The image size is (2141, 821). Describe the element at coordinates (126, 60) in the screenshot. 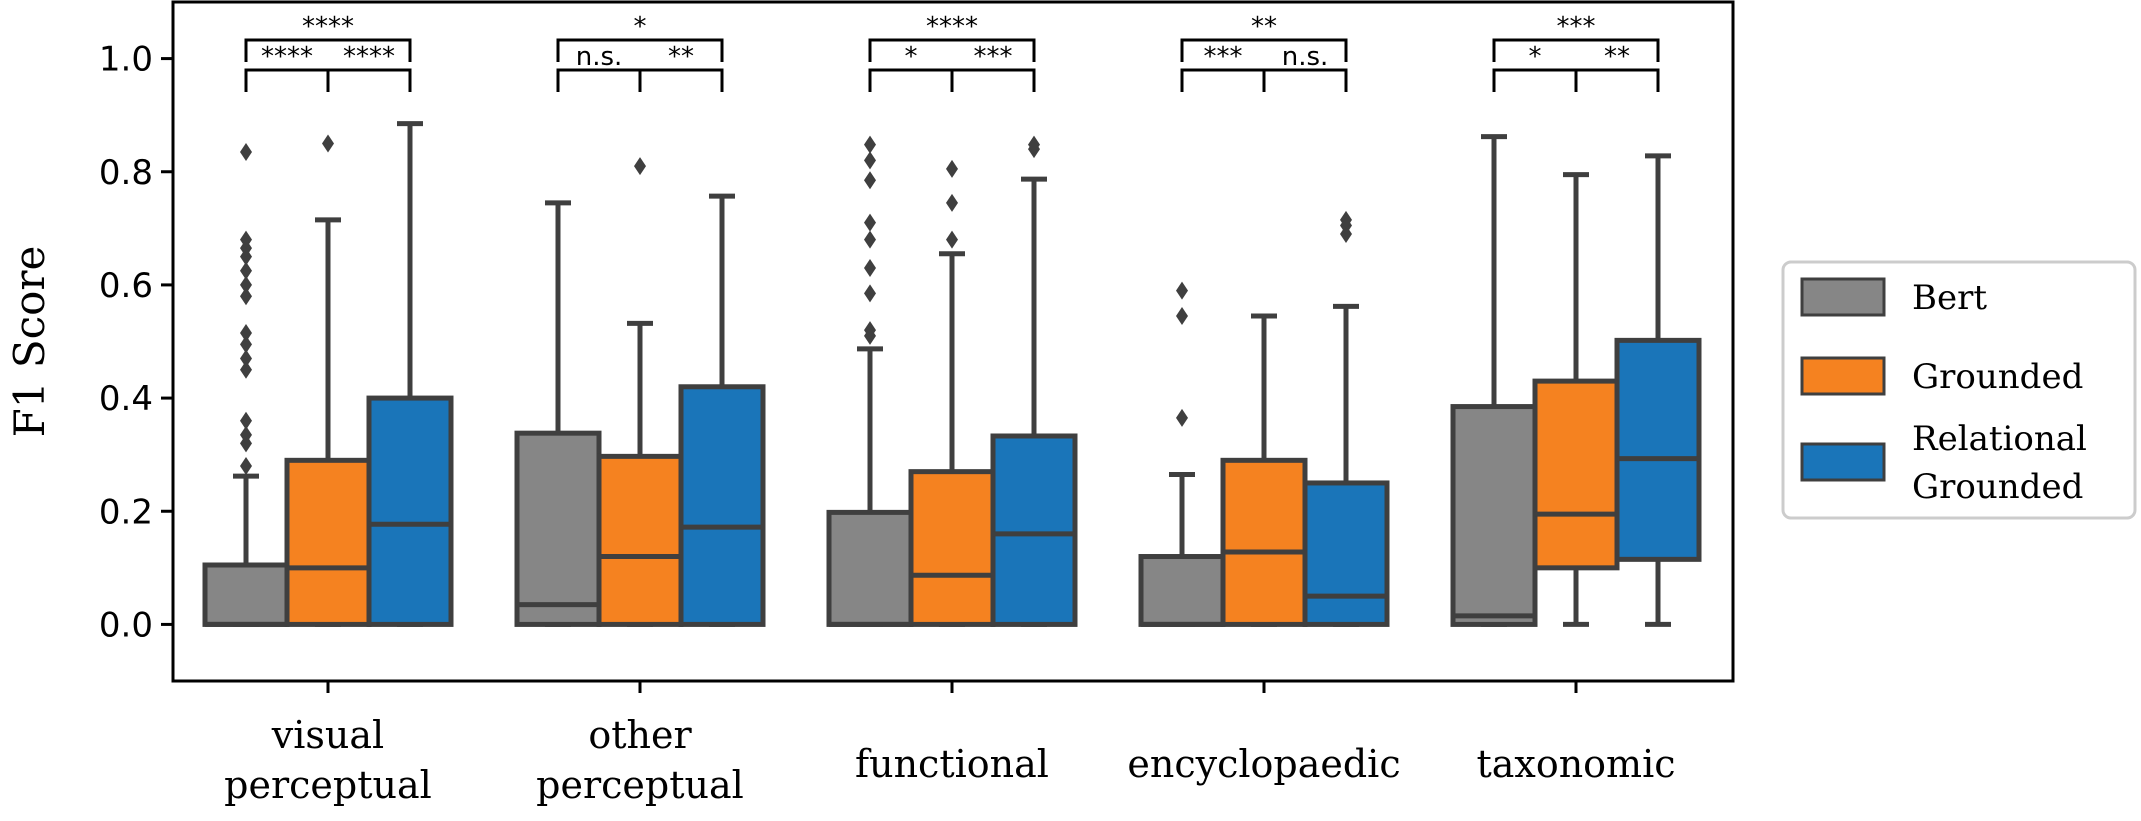

I see `y-tick-label: 1.0` at that location.